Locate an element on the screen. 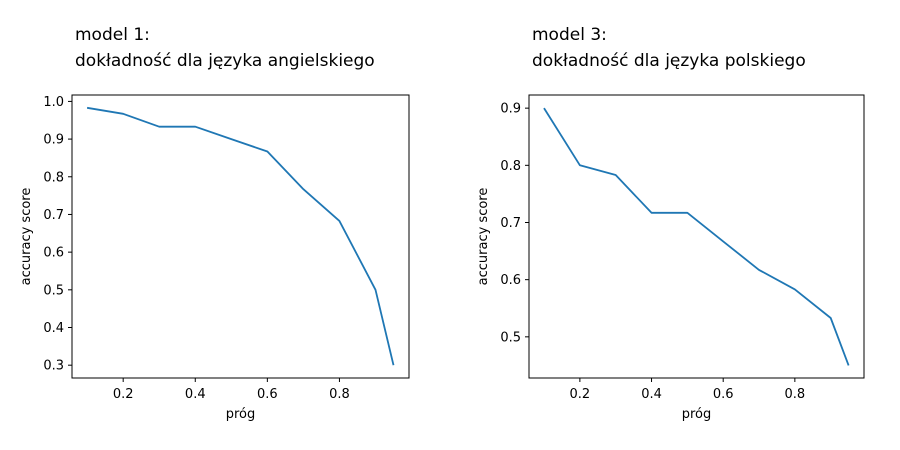  chart-2-y-axis-label: accuracy score is located at coordinates (483, 237).